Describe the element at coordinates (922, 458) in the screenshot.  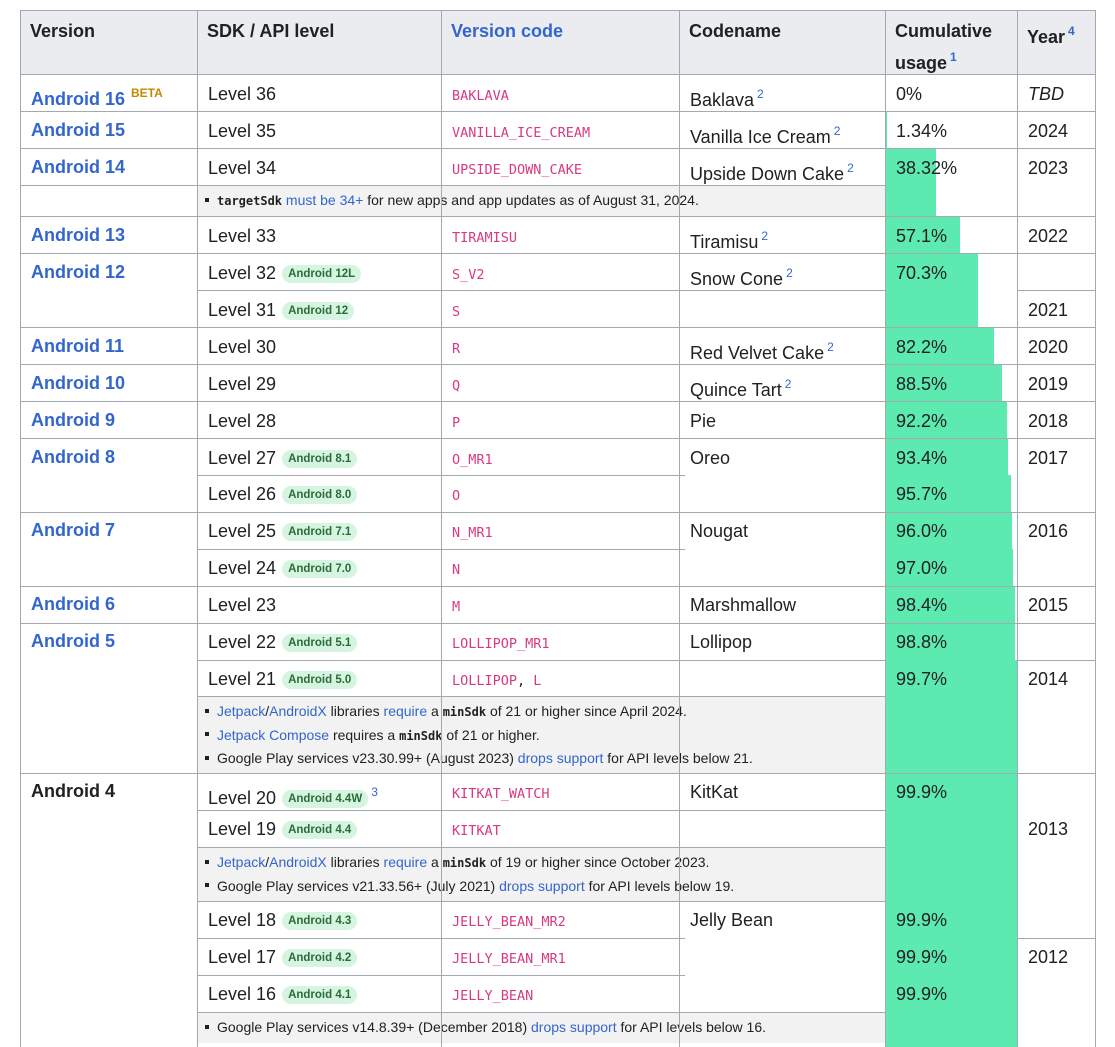
I see `usage-27: 93.4%` at that location.